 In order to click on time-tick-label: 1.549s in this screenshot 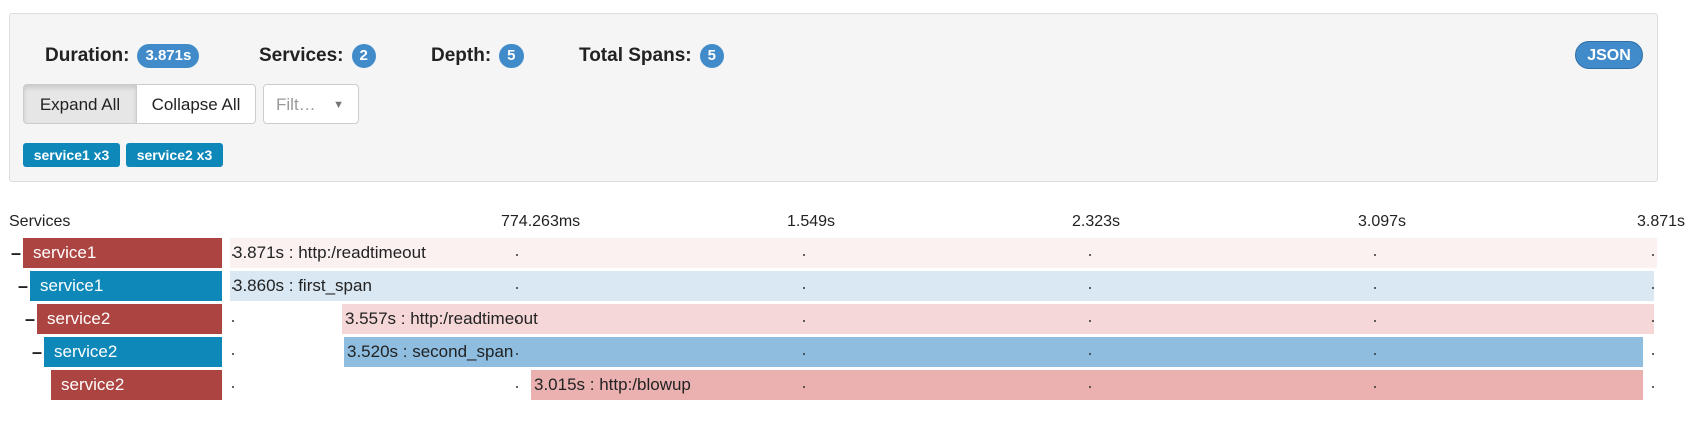, I will do `click(811, 221)`.